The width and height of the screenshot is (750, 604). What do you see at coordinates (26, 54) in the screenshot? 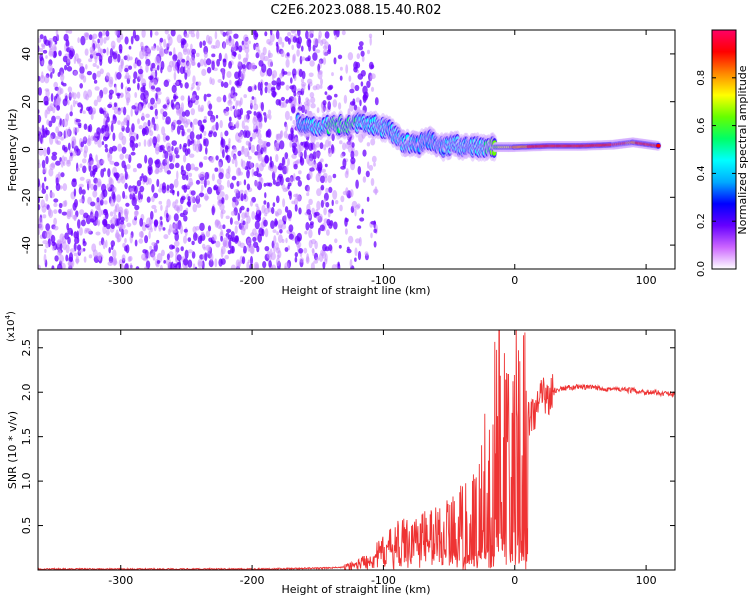
I see `y-tick-label: 40` at bounding box center [26, 54].